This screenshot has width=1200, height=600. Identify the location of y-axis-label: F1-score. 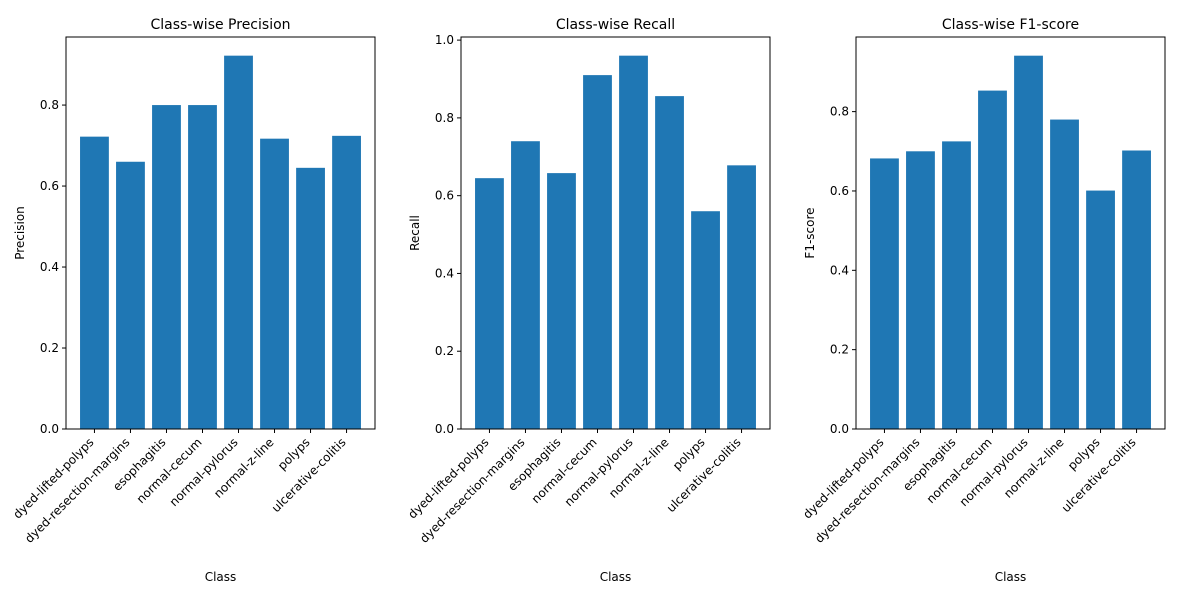
(810, 232).